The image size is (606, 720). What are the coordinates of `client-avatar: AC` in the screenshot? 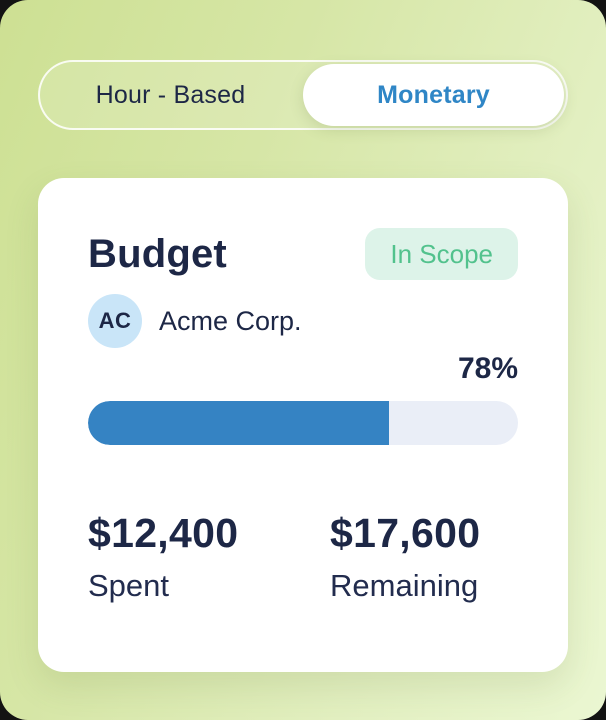 It's located at (115, 321).